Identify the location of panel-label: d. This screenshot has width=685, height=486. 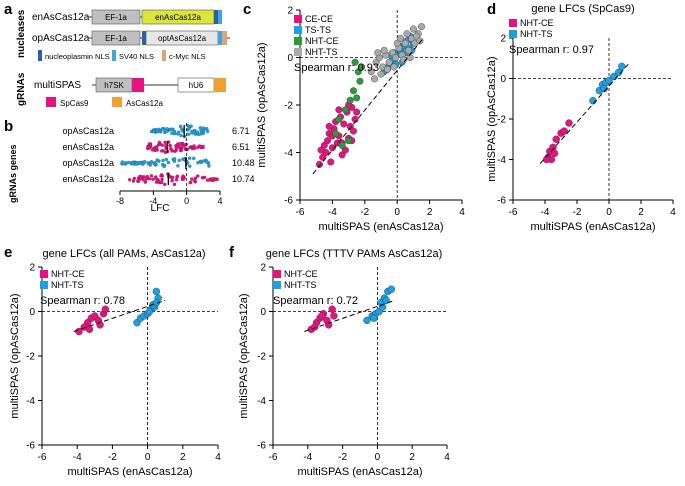
(491, 9).